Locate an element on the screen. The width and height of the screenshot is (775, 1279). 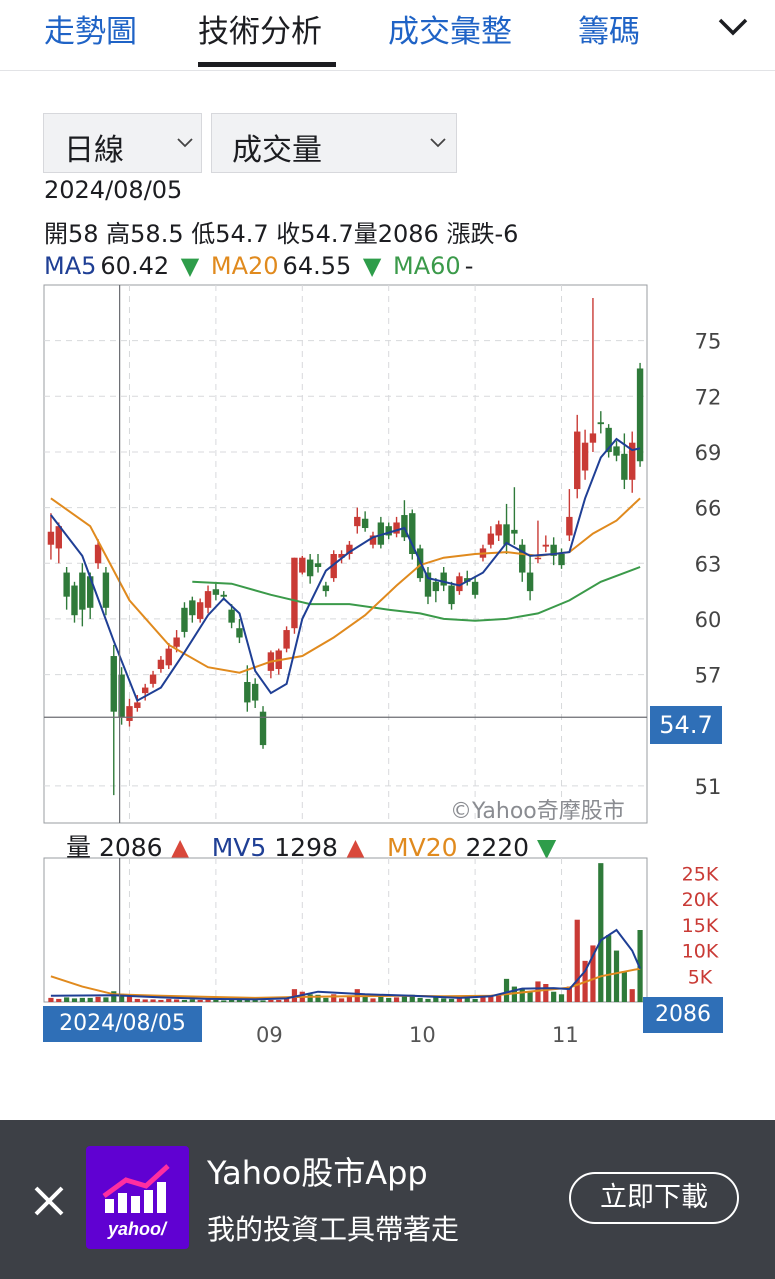
ma60-label: MA60 is located at coordinates (427, 266).